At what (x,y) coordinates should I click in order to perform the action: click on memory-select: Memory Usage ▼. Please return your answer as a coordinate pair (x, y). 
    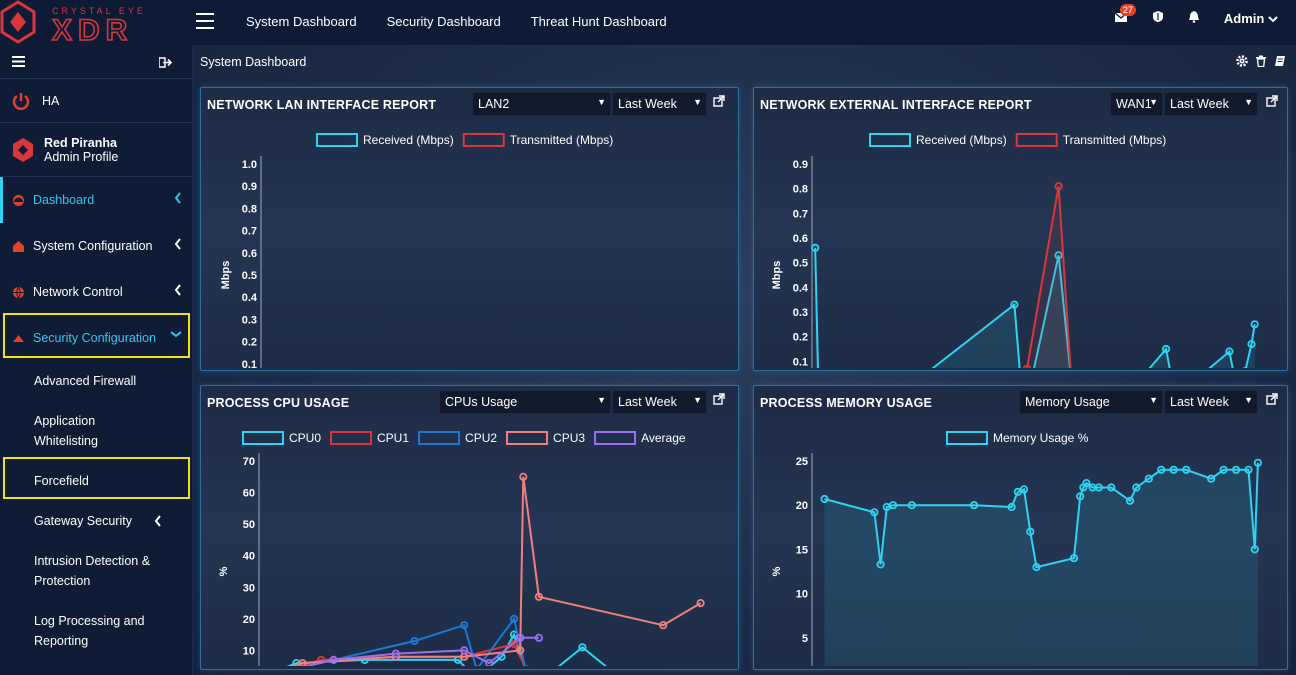
    Looking at the image, I should click on (1091, 402).